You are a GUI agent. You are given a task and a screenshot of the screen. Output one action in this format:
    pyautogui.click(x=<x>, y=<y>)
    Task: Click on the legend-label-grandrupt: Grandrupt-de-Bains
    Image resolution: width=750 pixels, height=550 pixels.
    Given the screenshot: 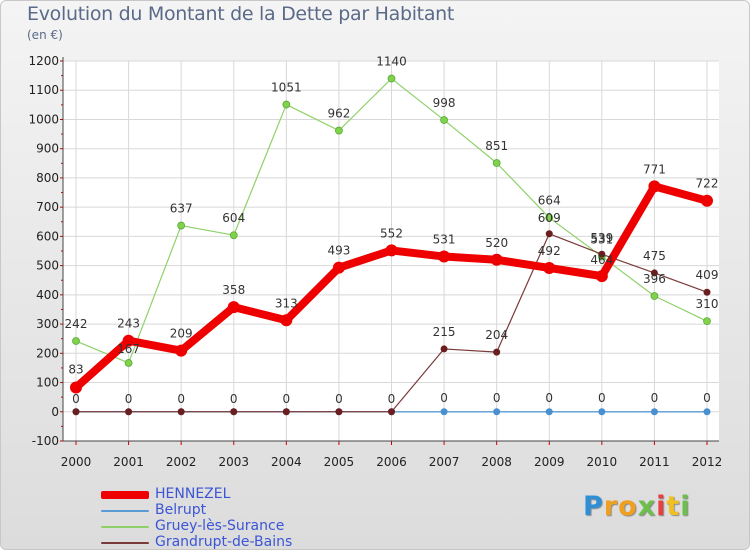 What is the action you would take?
    pyautogui.click(x=224, y=542)
    